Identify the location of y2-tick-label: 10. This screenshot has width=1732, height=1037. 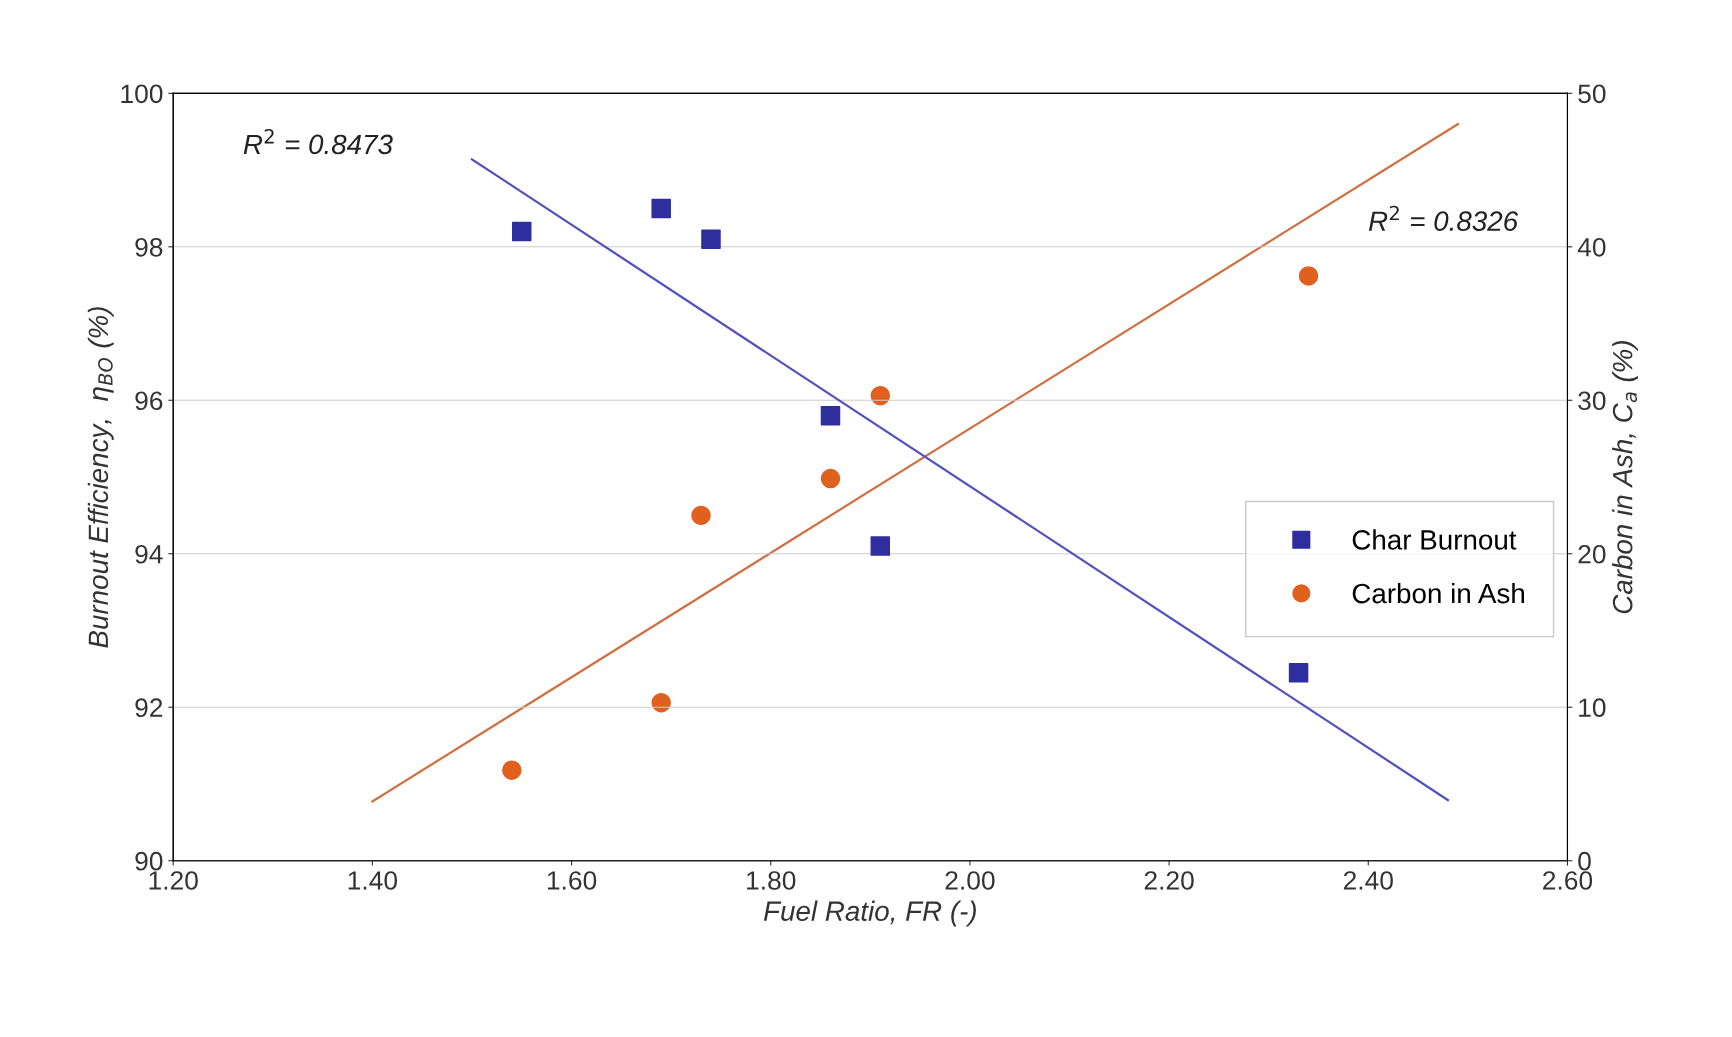
(1592, 708).